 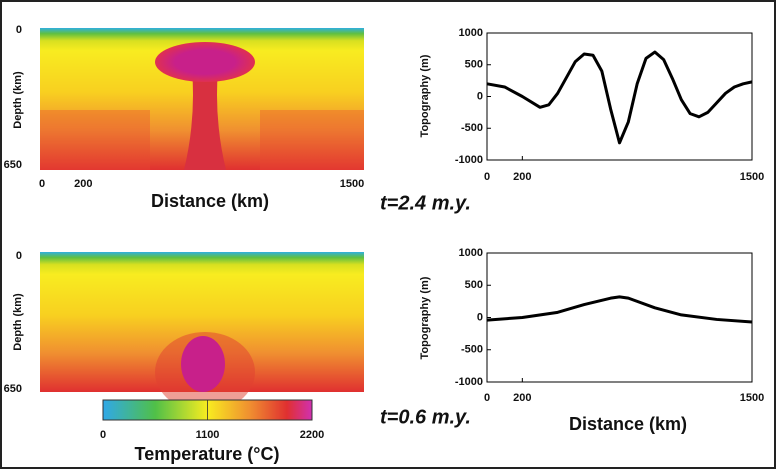 I want to click on colorbar-tick-label: 1100, so click(x=208, y=435).